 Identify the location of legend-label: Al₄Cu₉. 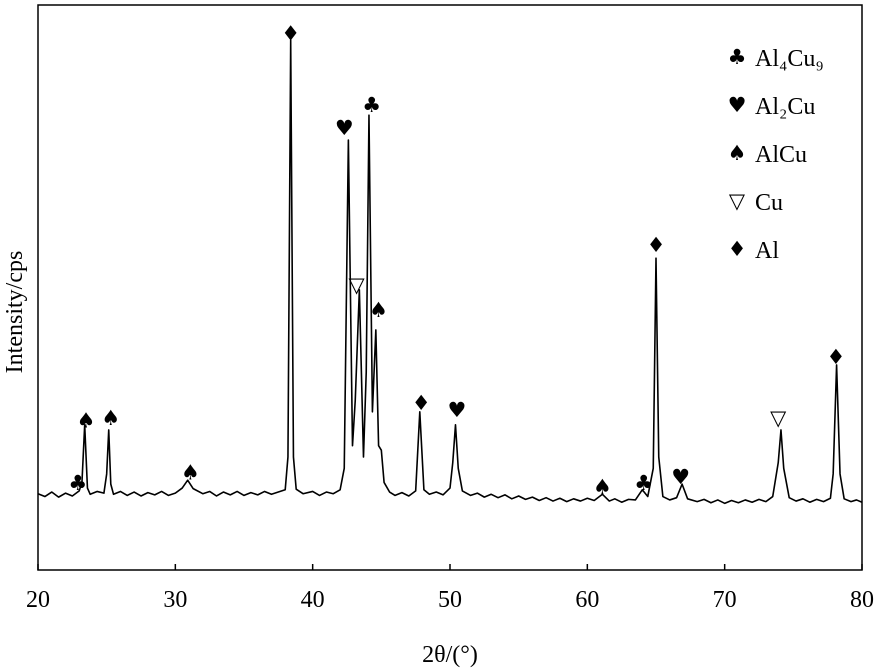
(789, 59).